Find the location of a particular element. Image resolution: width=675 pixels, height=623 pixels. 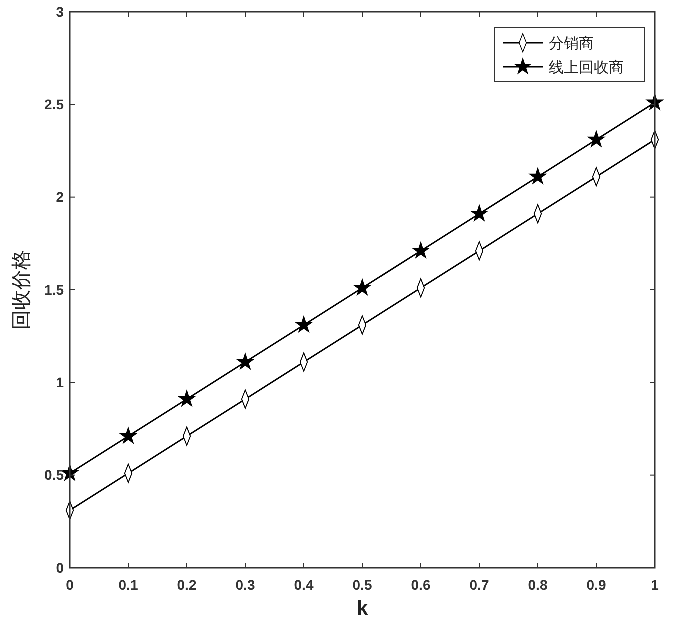

x-tick-label: 0.4 is located at coordinates (304, 585).